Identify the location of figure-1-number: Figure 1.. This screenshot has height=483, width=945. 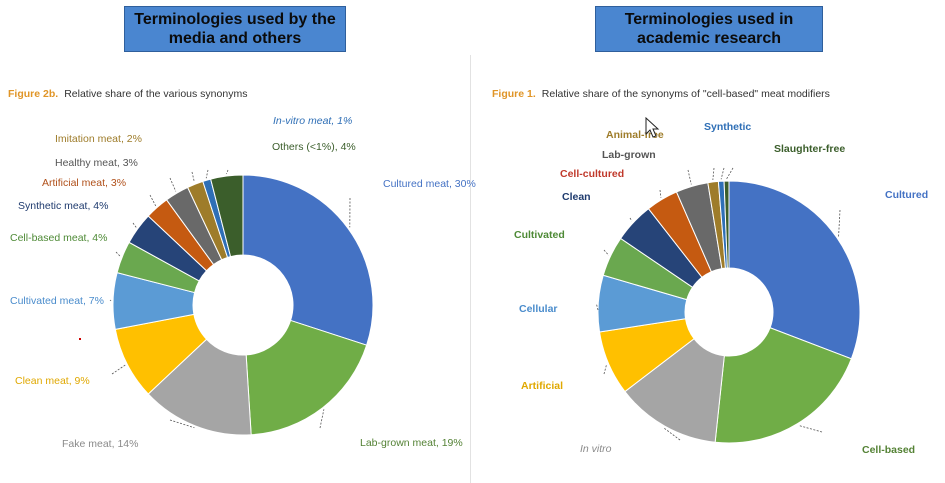
(514, 94).